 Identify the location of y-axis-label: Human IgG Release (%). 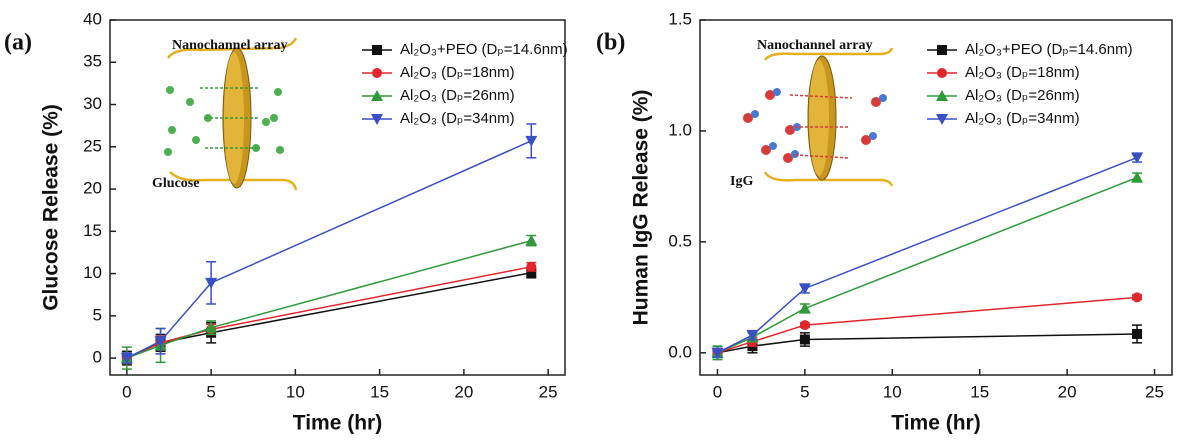
(641, 208).